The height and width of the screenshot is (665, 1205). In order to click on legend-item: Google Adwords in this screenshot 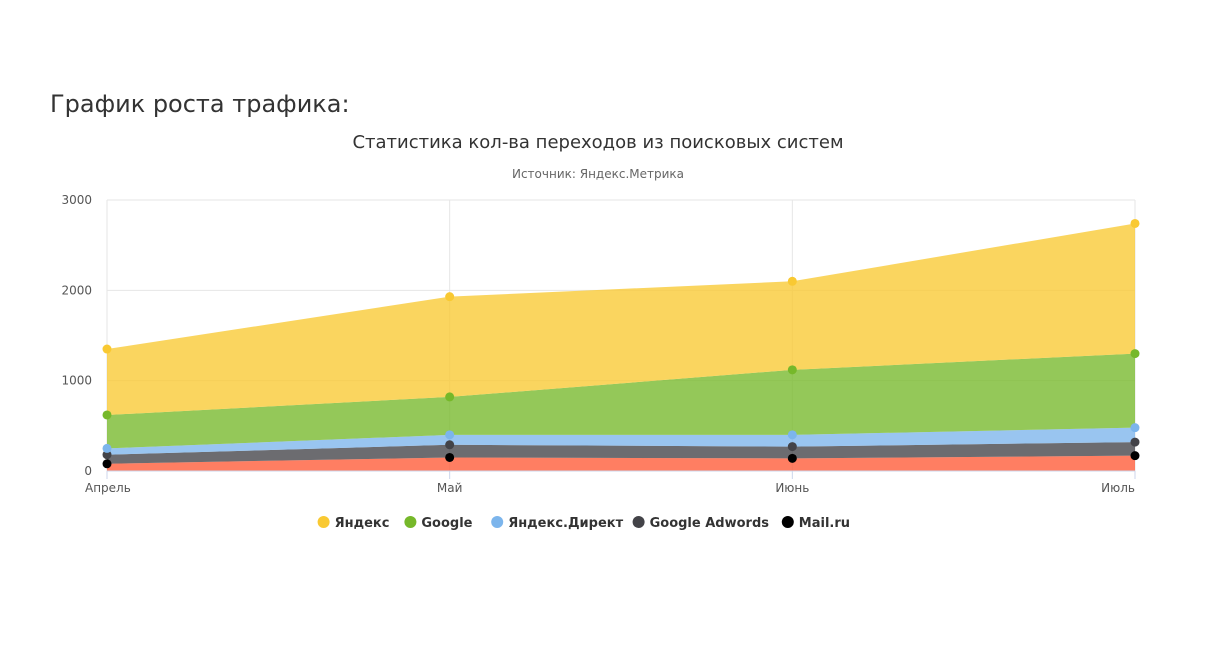, I will do `click(701, 523)`.